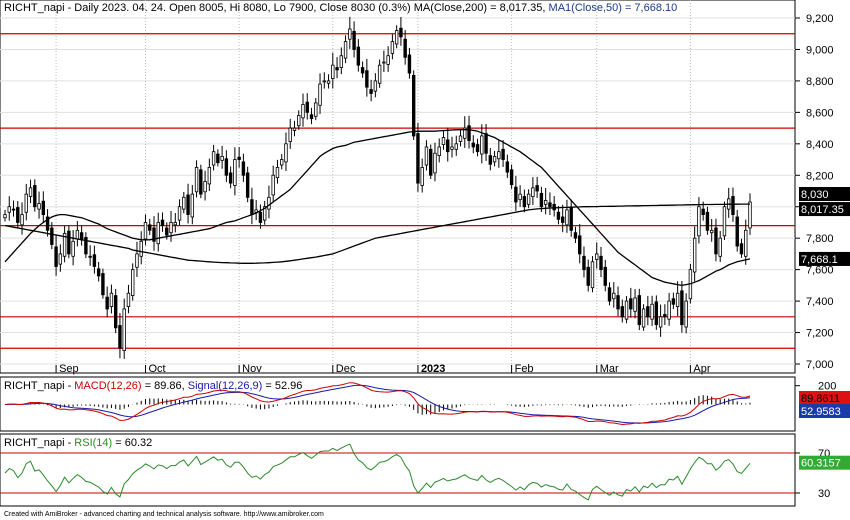 The height and width of the screenshot is (520, 850). Describe the element at coordinates (224, 386) in the screenshot. I see `macd-title-signal: Signal(12,26,9)` at that location.